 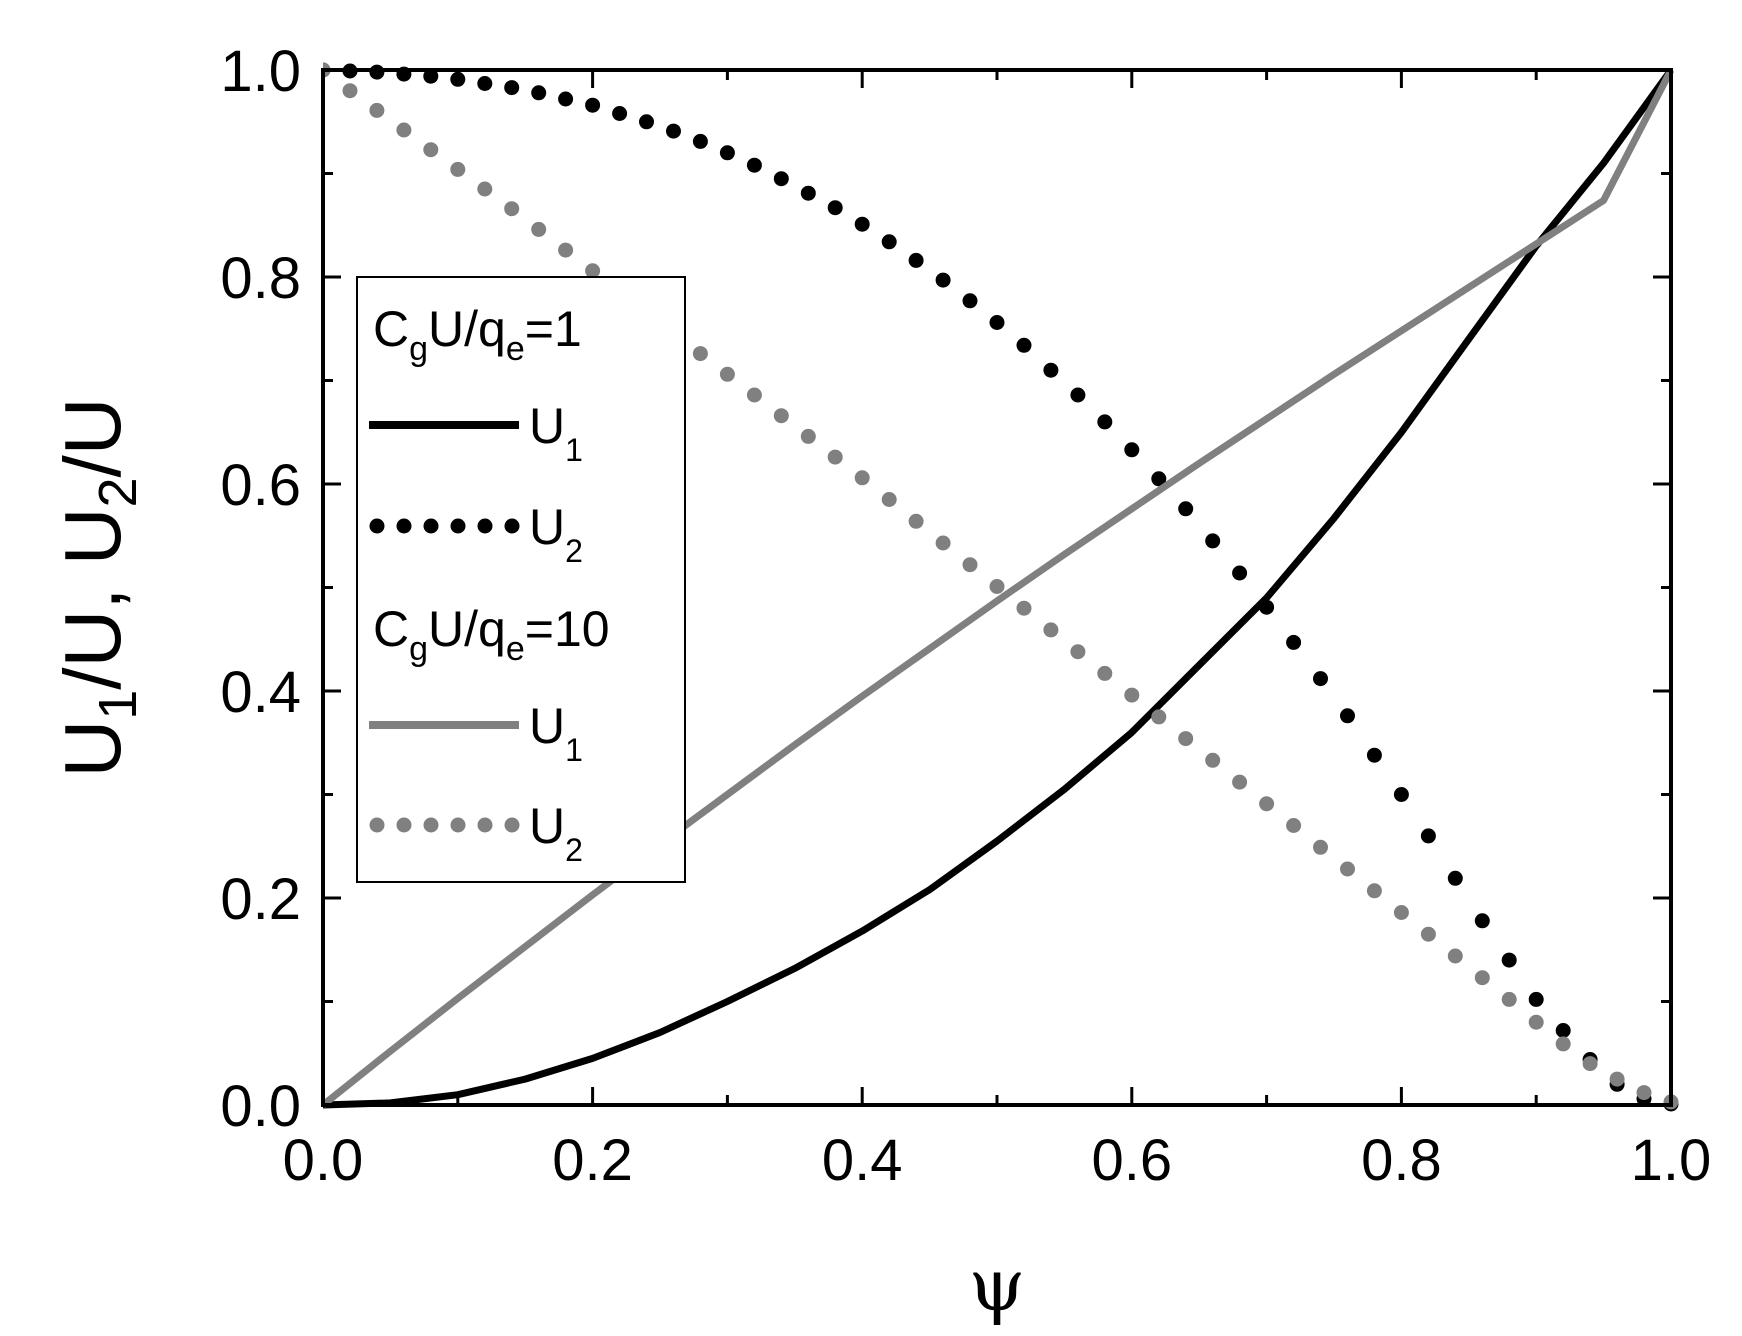 What do you see at coordinates (418, 649) in the screenshot?
I see `legend-header-1-part-1: g` at bounding box center [418, 649].